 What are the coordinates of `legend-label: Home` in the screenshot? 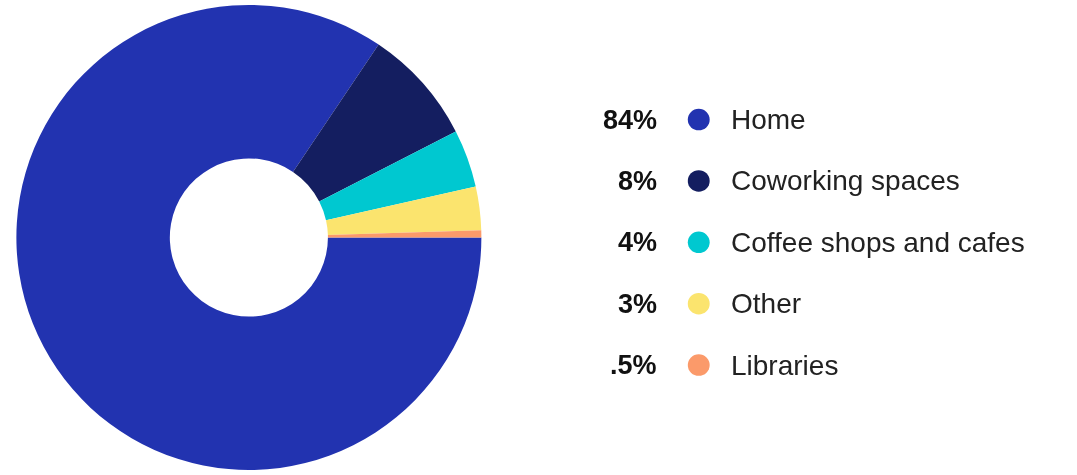 It's located at (768, 119).